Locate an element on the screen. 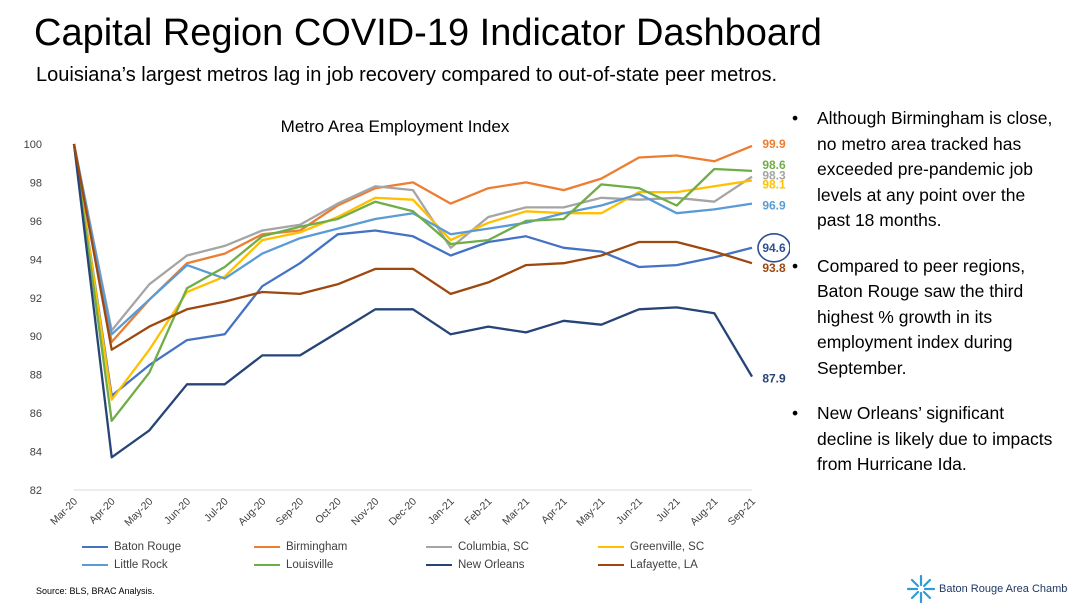  y-tick-label: 82 is located at coordinates (36, 491).